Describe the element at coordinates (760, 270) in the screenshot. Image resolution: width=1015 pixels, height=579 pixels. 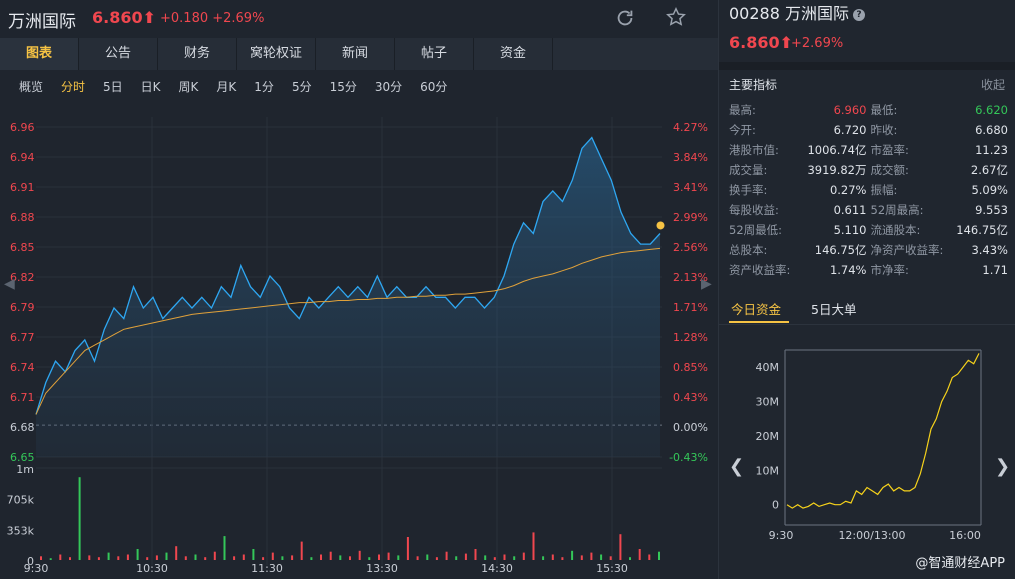
I see `indicator-label: 资产收益率:` at that location.